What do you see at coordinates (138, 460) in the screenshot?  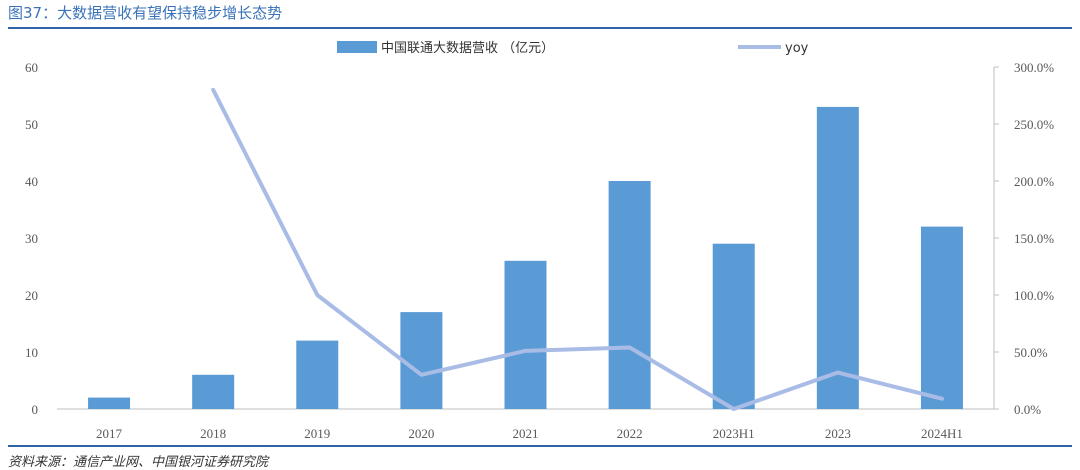 I see `source-note: 资料来源：通信产业网、中国银河证券研究院` at bounding box center [138, 460].